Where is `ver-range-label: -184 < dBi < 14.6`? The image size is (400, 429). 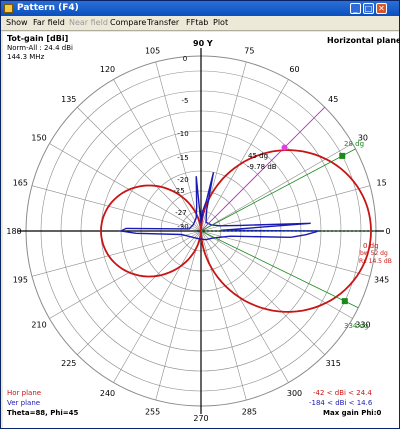
ver-range-label: -184 < dBi < 14.6 is located at coordinates (341, 403).